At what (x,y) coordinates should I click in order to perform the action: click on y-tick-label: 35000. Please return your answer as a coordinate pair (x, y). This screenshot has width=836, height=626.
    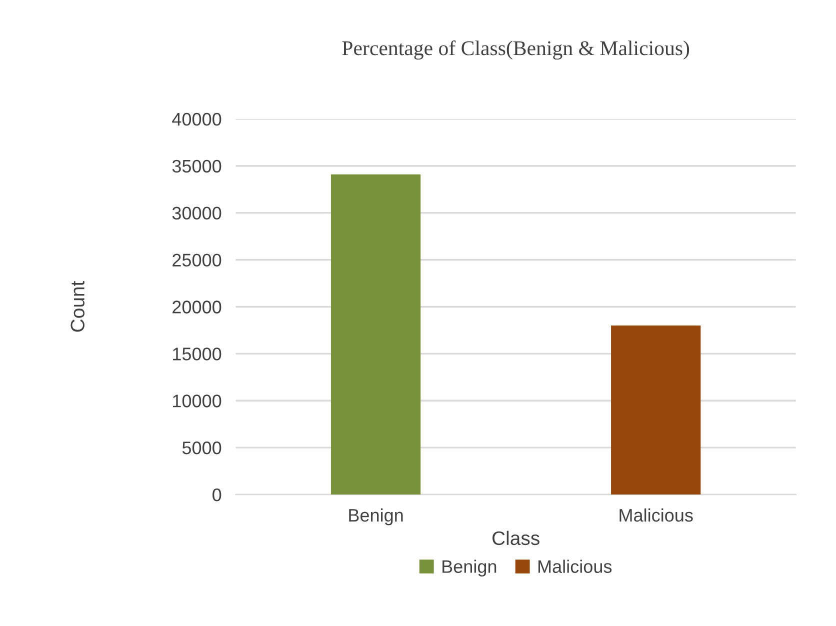
    Looking at the image, I should click on (197, 166).